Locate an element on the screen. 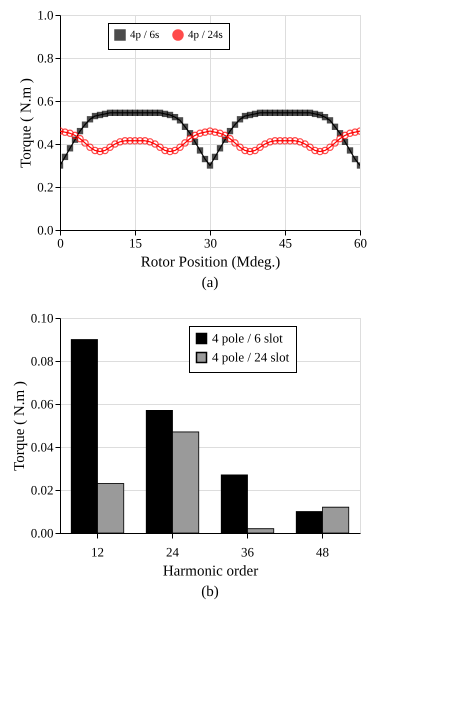 The height and width of the screenshot is (724, 455). y-tick-label: 0.04 is located at coordinates (42, 447).